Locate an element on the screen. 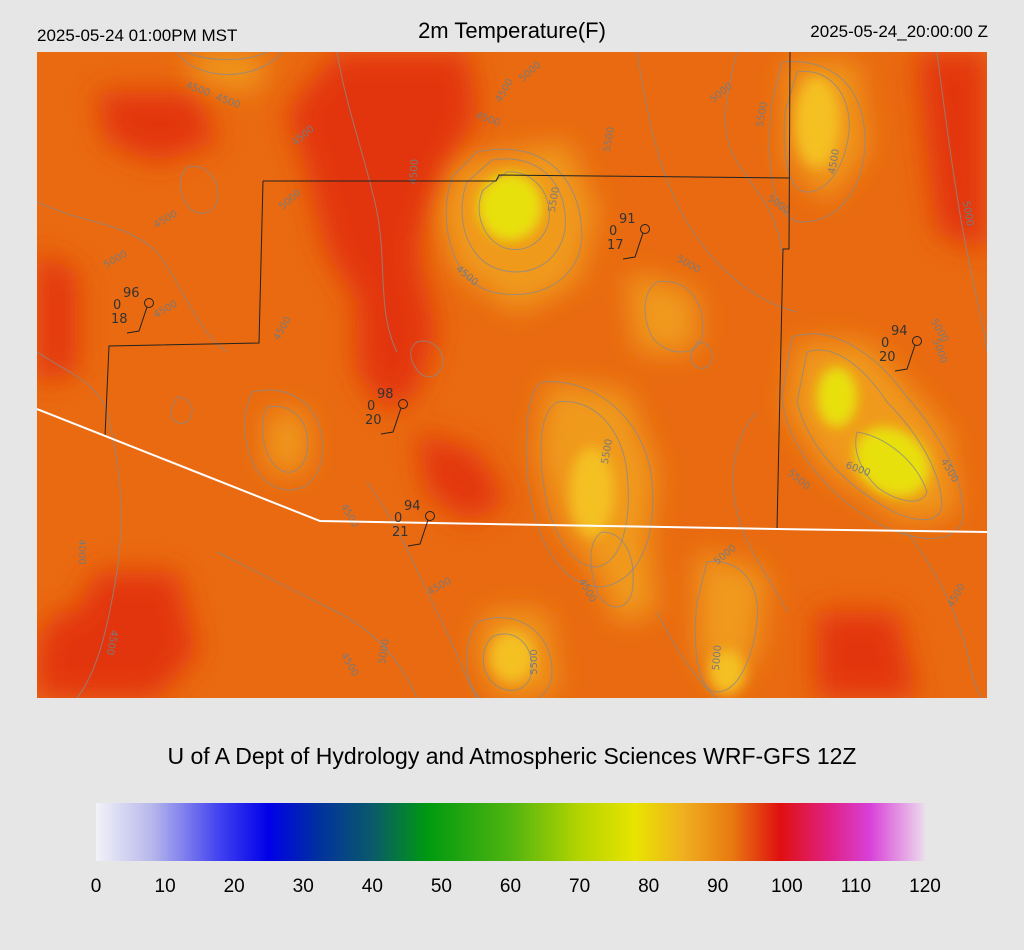 This screenshot has height=950, width=1024. contour-label: 4000 is located at coordinates (81, 551).